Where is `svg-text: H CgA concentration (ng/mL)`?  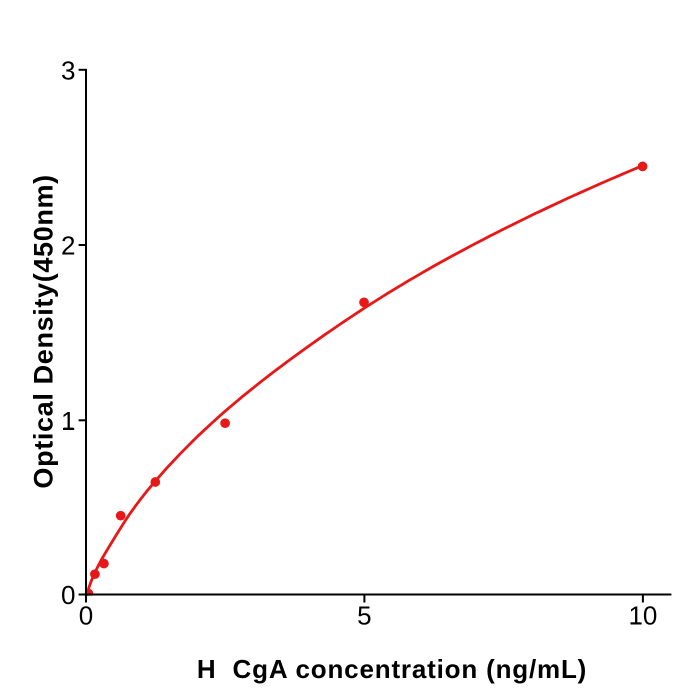
svg-text: H CgA concentration (ng/mL) is located at coordinates (392, 669).